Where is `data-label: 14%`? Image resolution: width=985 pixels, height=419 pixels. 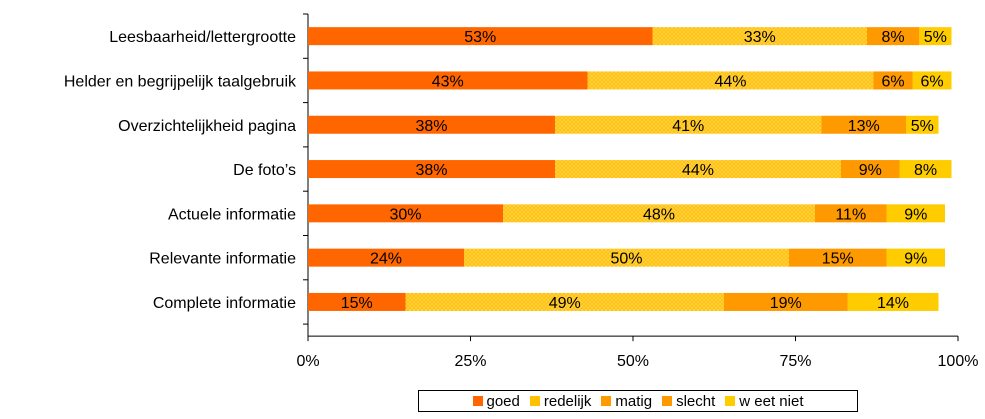
data-label: 14% is located at coordinates (893, 303).